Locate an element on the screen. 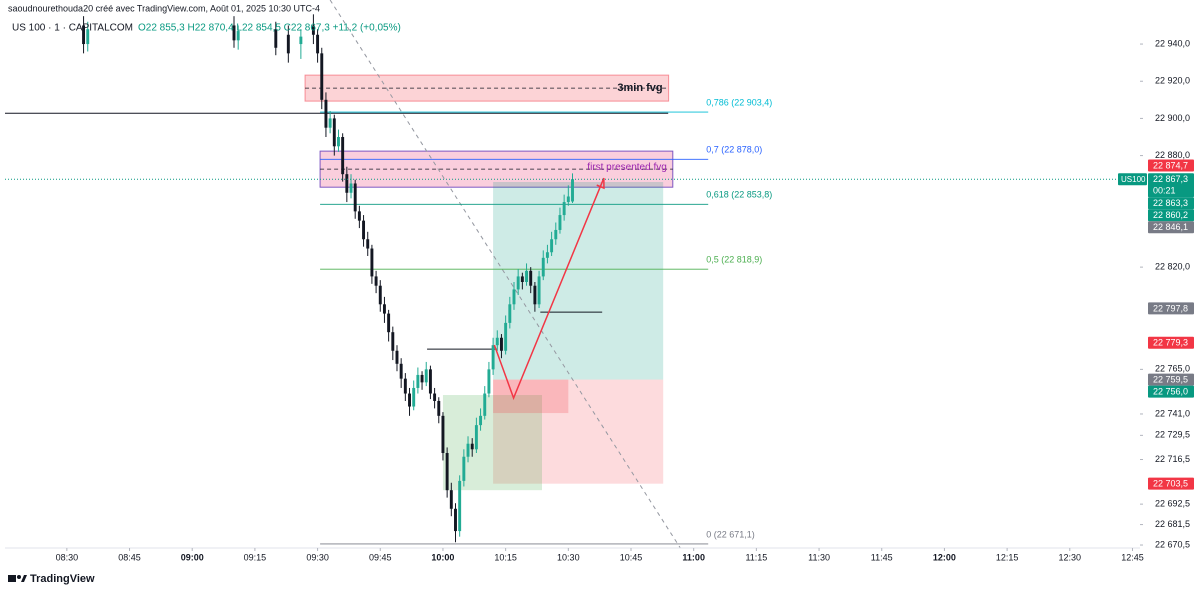  y-tick-label: 22 741,0 is located at coordinates (1172, 413).